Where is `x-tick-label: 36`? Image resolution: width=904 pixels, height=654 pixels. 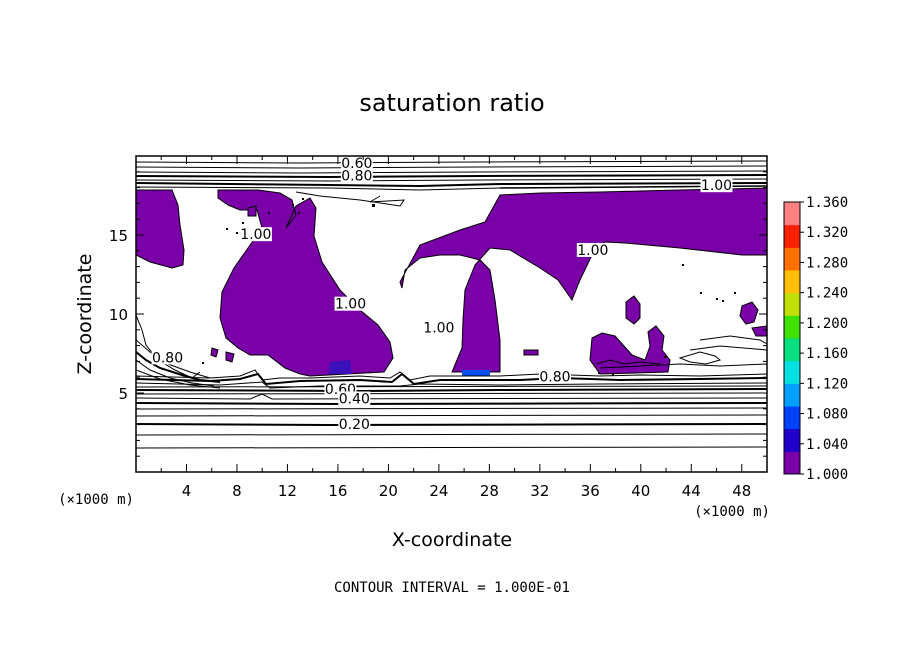
x-tick-label: 36 is located at coordinates (590, 491).